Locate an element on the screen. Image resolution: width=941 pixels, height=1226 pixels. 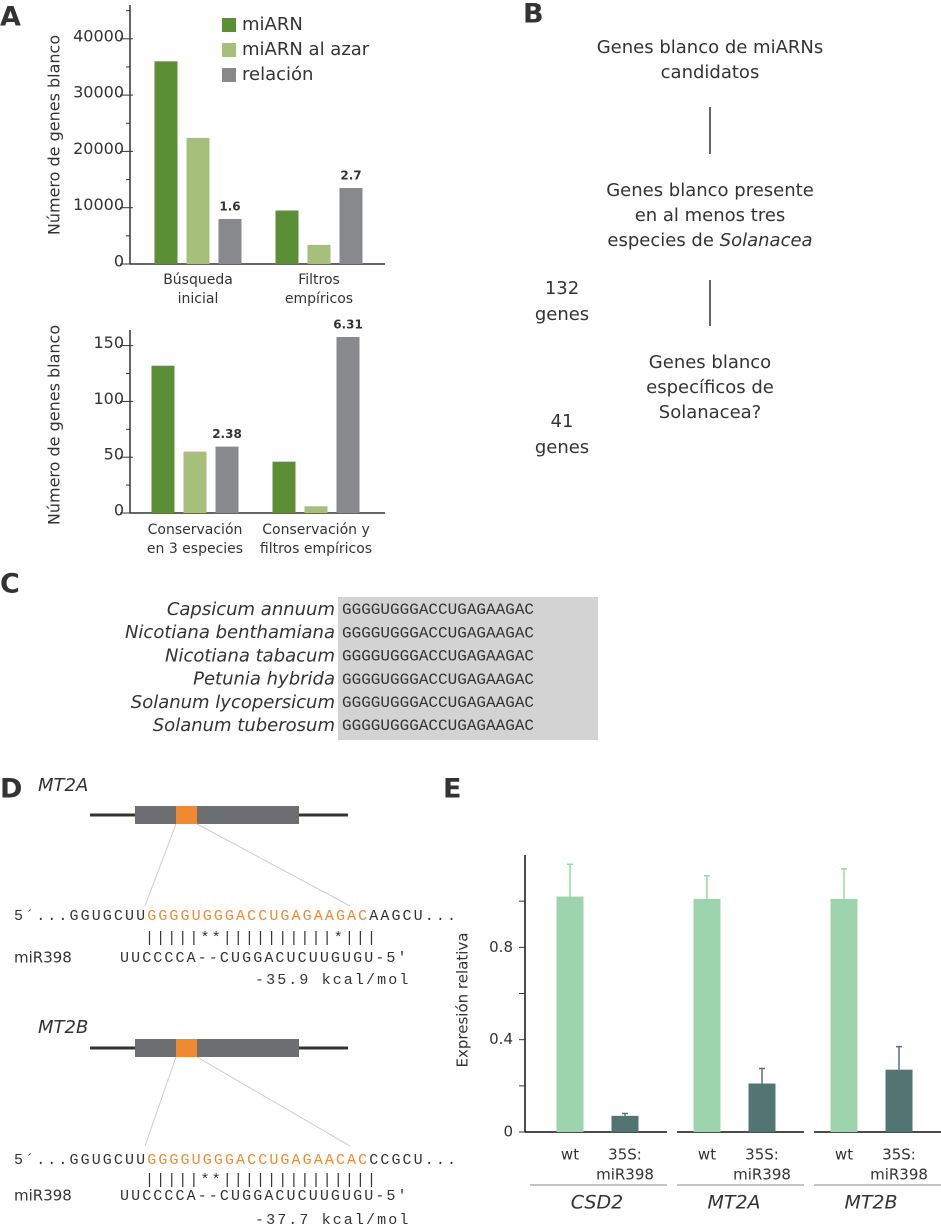
x-tick-label: Filtros is located at coordinates (319, 280).